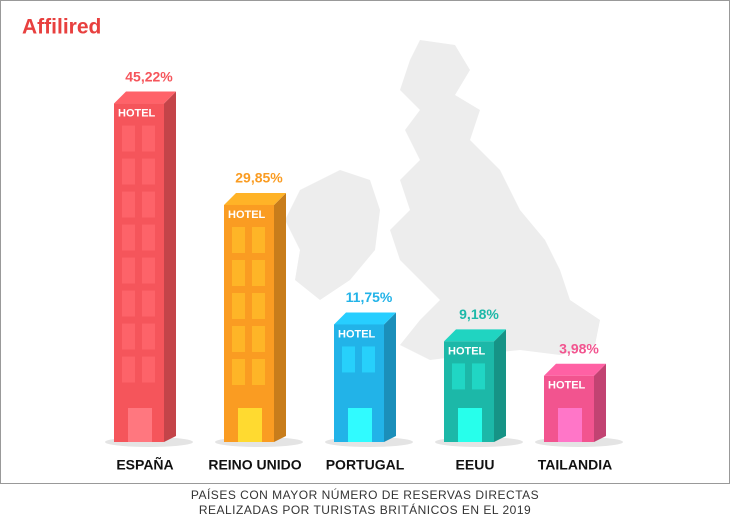 The image size is (730, 520). Describe the element at coordinates (475, 465) in the screenshot. I see `x-tick-label: EEUU` at that location.